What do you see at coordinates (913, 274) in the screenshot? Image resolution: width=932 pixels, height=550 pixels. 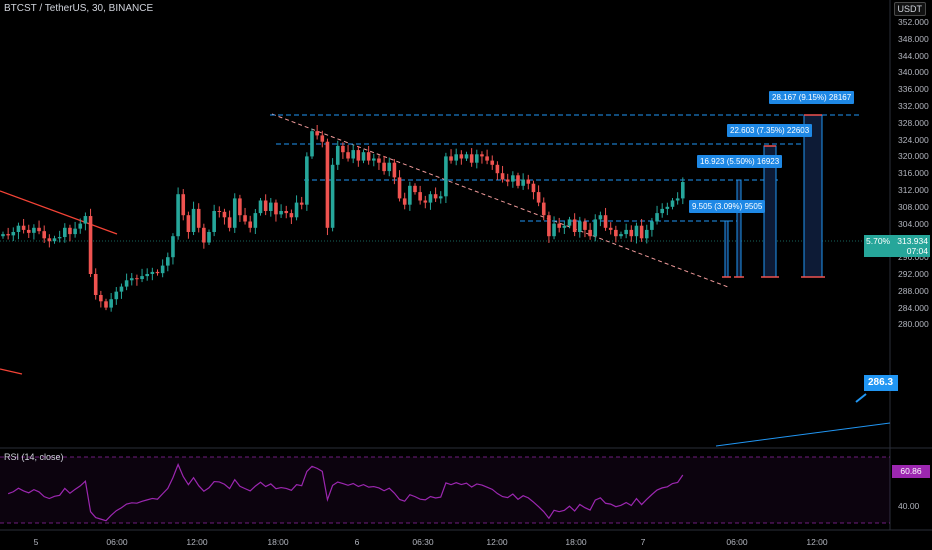 I see `price-tick: 292.000` at bounding box center [913, 274].